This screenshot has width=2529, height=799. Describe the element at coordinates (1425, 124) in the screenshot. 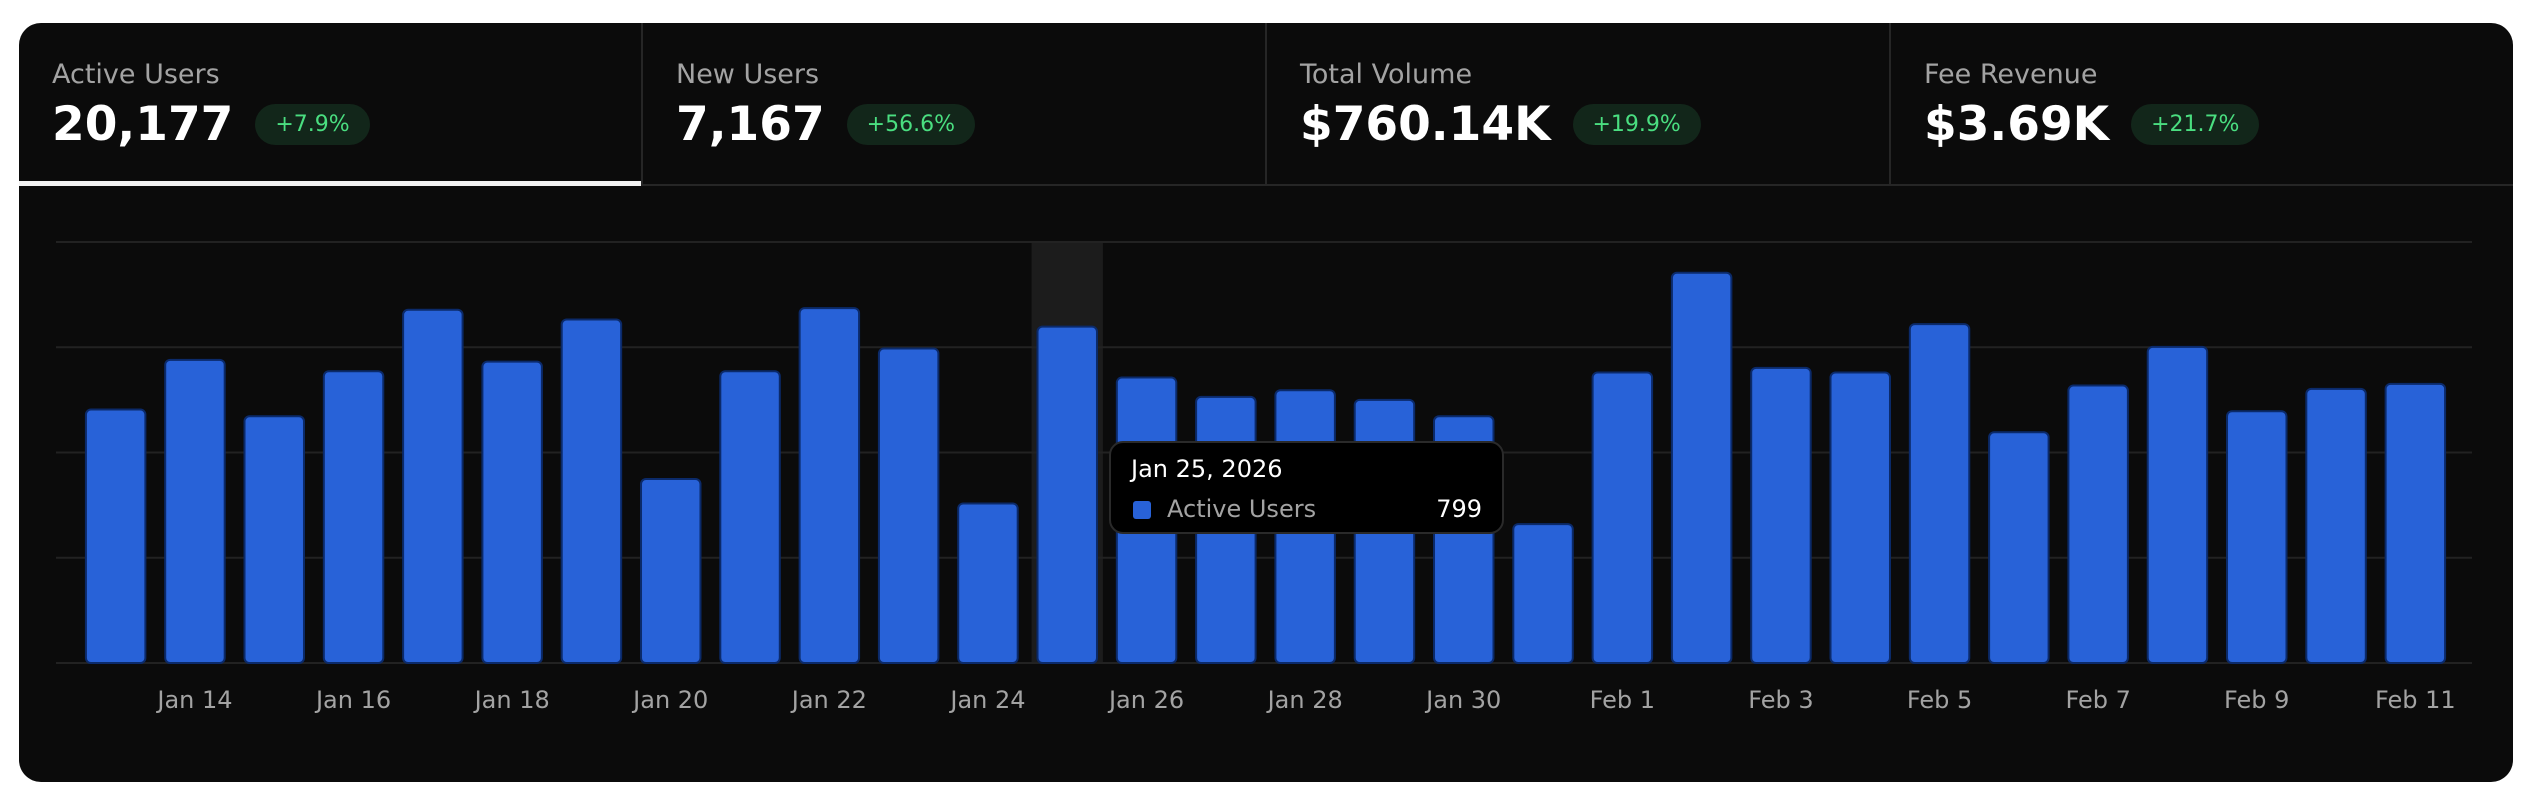

I see `metric-value: $760.14K` at that location.